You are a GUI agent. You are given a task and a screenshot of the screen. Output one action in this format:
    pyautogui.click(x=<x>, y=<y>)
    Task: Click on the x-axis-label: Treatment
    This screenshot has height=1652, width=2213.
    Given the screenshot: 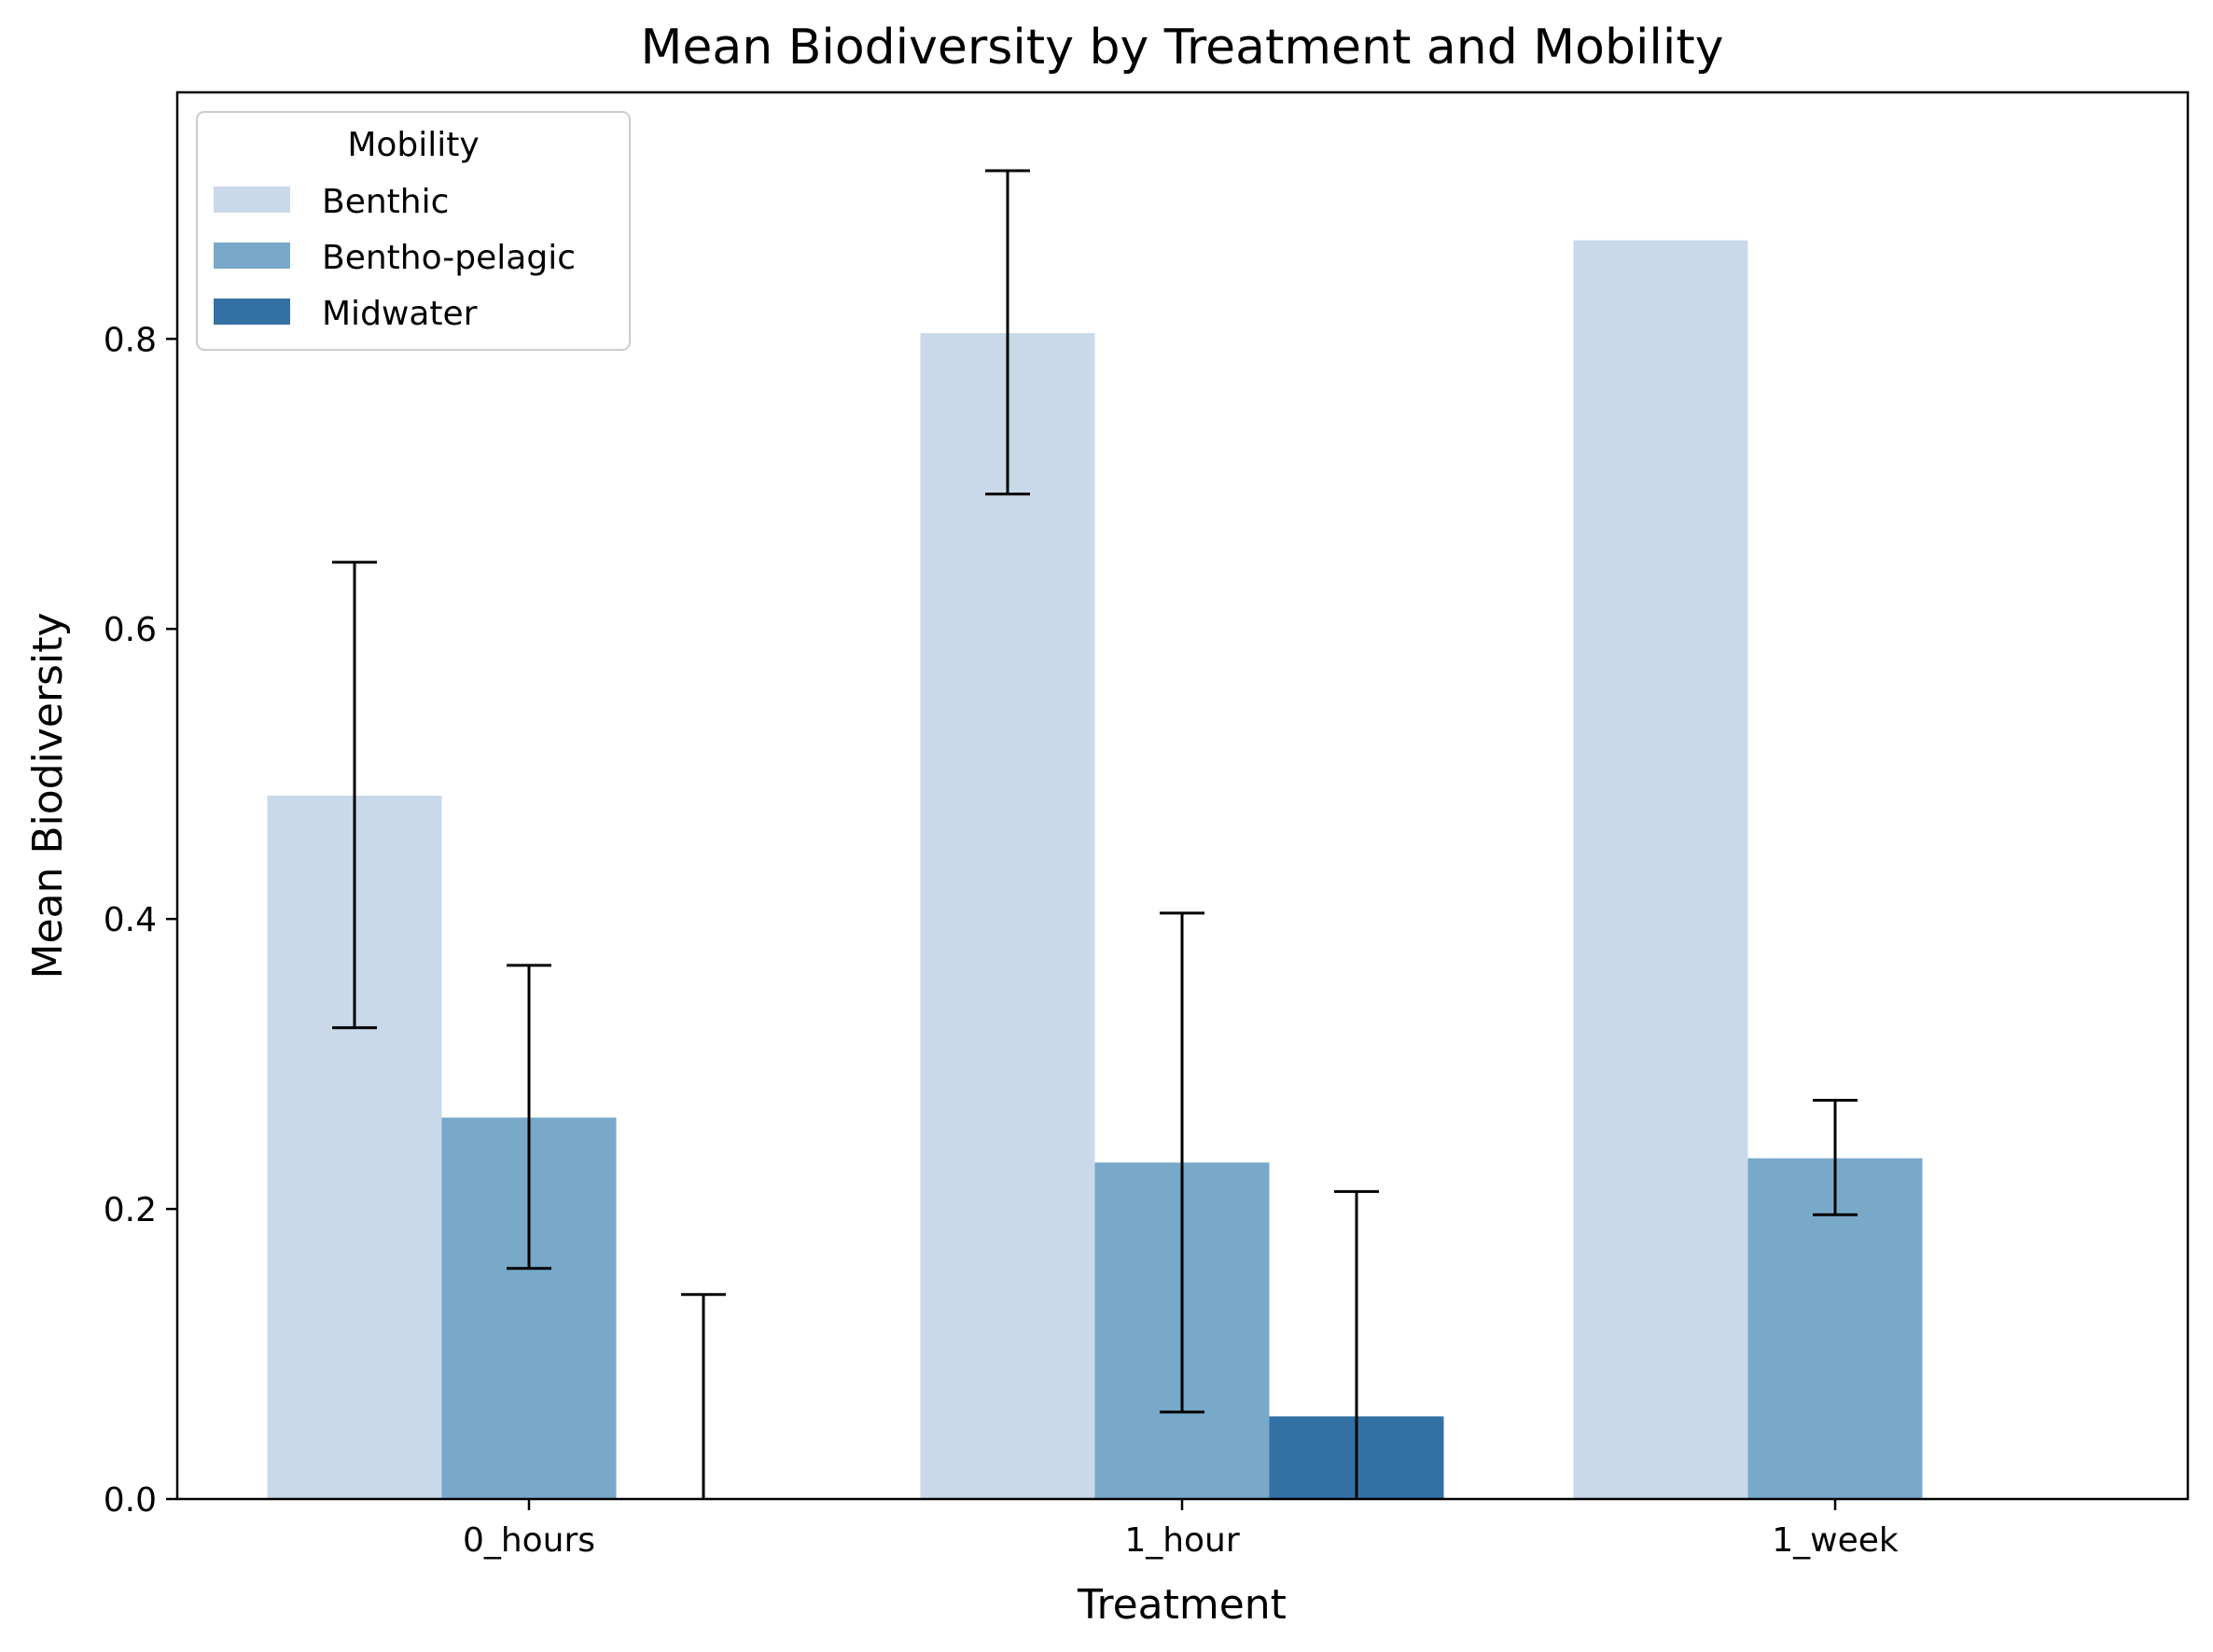 What is the action you would take?
    pyautogui.click(x=1182, y=1605)
    